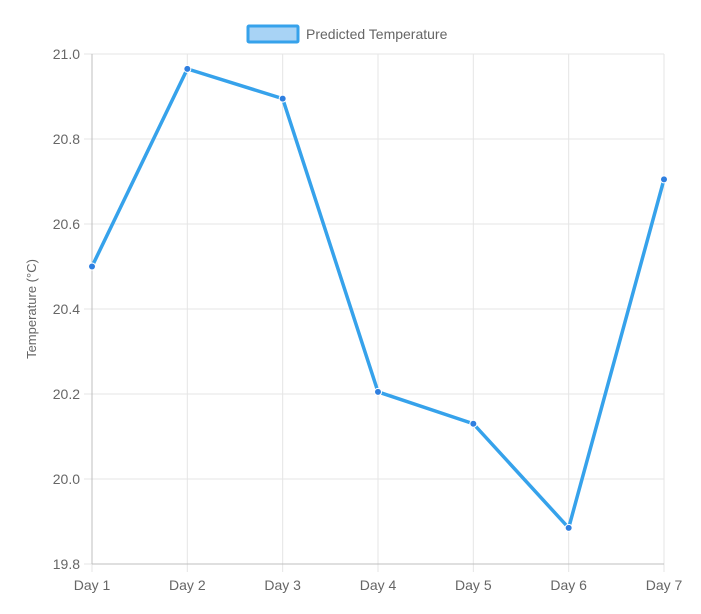 The image size is (701, 614). I want to click on x-tick-label: Day 2, so click(187, 585).